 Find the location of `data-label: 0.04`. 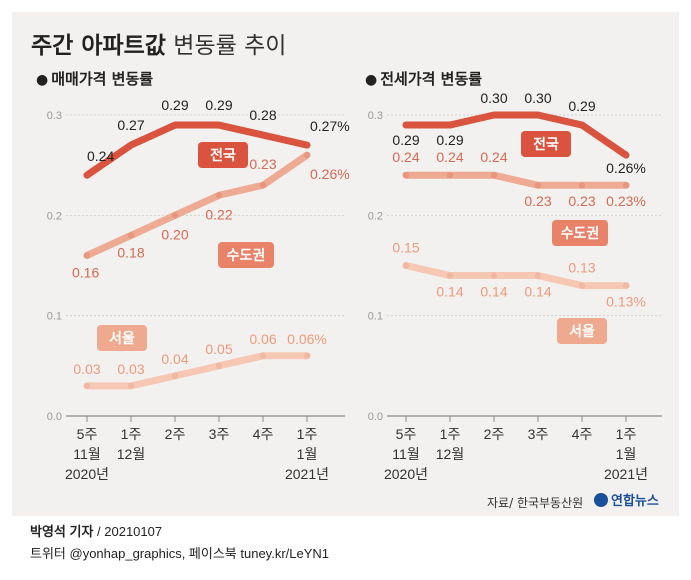

data-label: 0.04 is located at coordinates (174, 359).